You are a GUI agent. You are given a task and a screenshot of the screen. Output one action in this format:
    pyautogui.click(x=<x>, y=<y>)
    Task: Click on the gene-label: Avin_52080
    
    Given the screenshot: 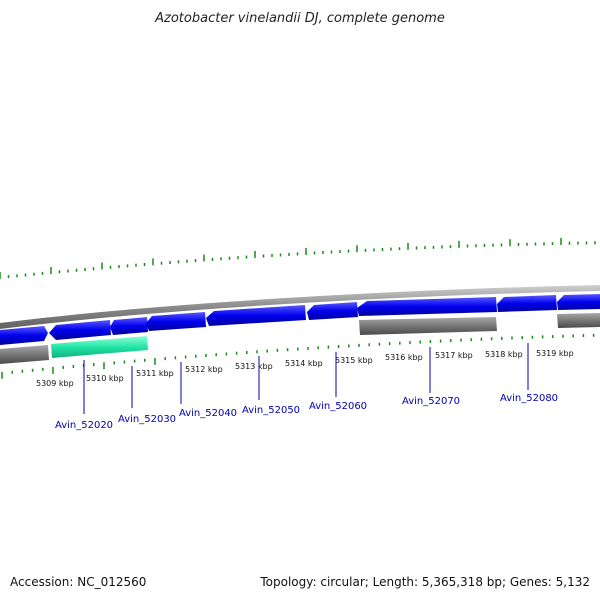 What is the action you would take?
    pyautogui.click(x=529, y=398)
    